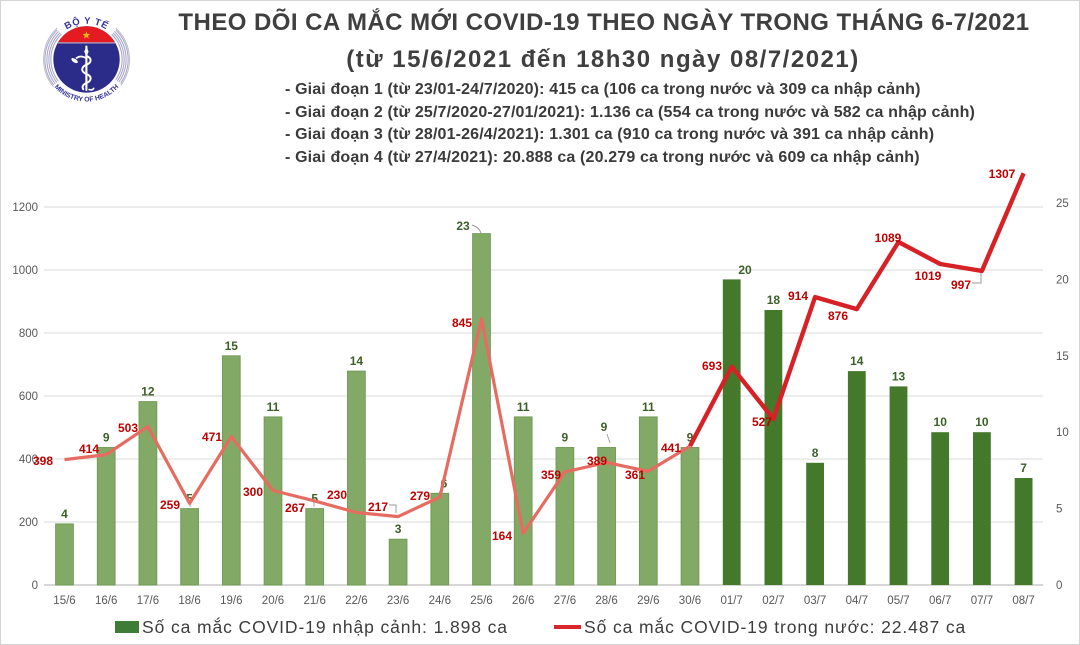 The image size is (1080, 645). What do you see at coordinates (356, 601) in the screenshot?
I see `svg-text: 22/6` at bounding box center [356, 601].